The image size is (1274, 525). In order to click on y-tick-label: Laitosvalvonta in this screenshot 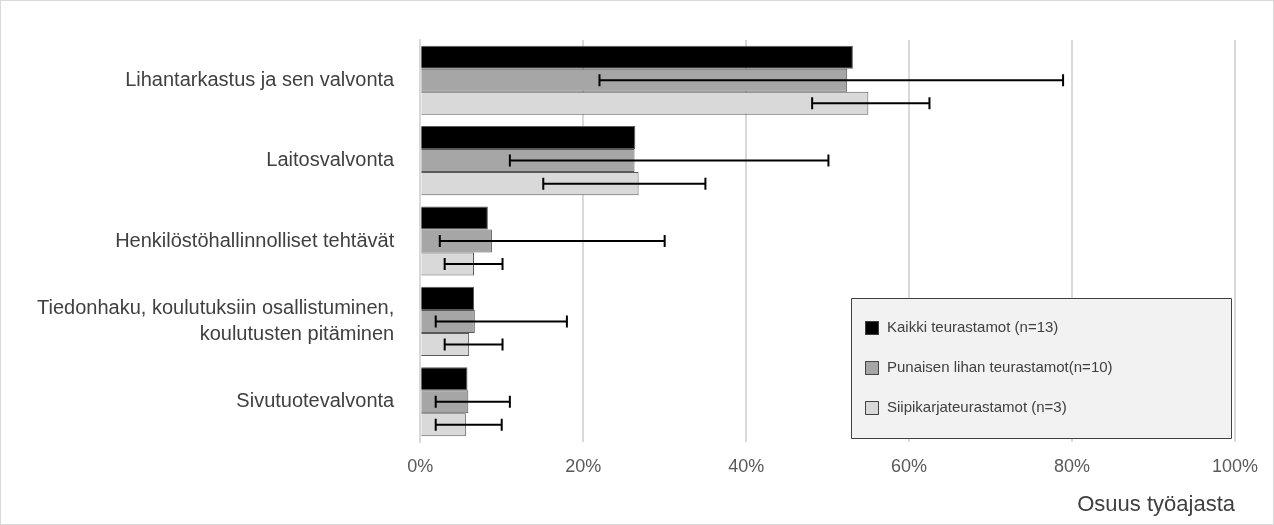, I will do `click(331, 159)`.